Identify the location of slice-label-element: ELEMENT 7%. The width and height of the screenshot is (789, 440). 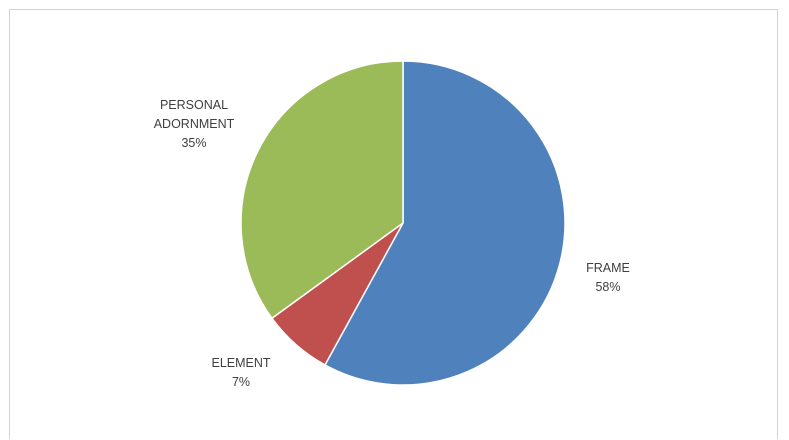
(240, 373).